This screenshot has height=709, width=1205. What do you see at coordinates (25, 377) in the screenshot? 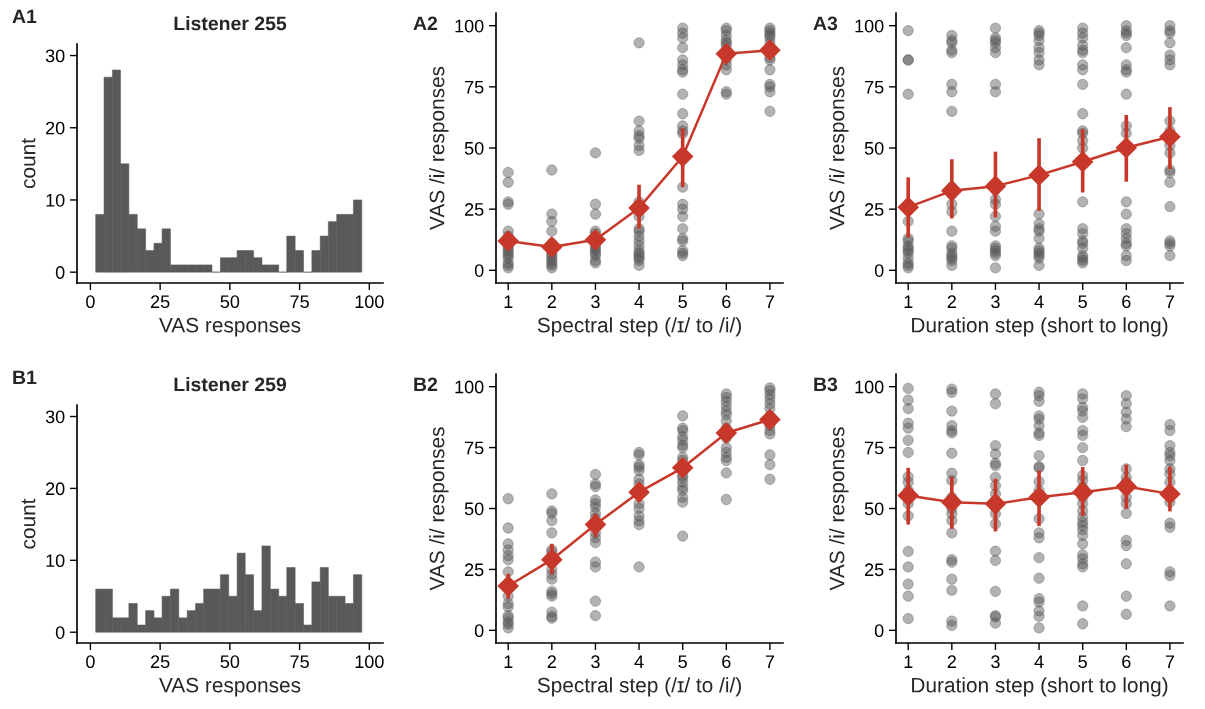
I see `text: B1` at bounding box center [25, 377].